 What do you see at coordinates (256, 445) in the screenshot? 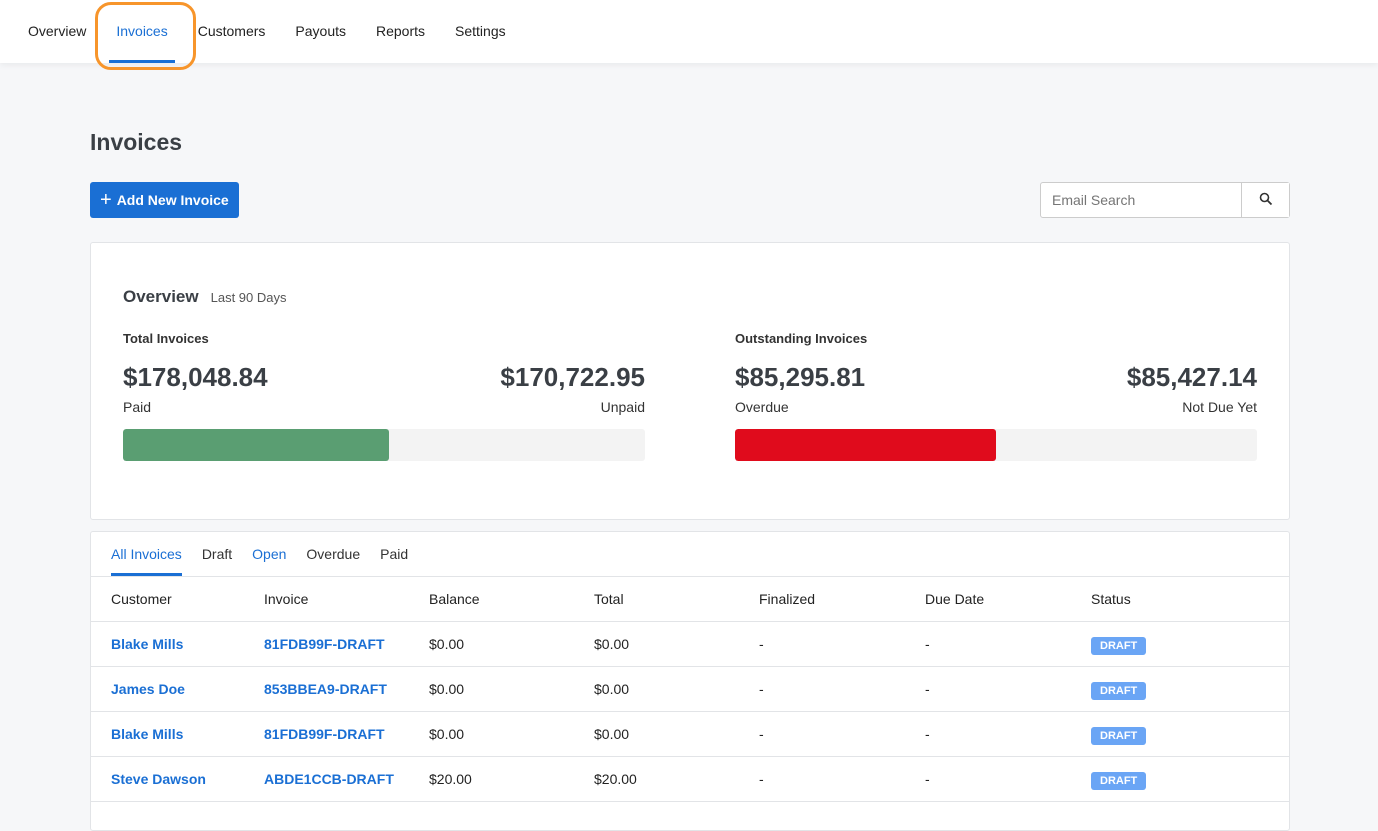
I see `paid-progress-fill` at bounding box center [256, 445].